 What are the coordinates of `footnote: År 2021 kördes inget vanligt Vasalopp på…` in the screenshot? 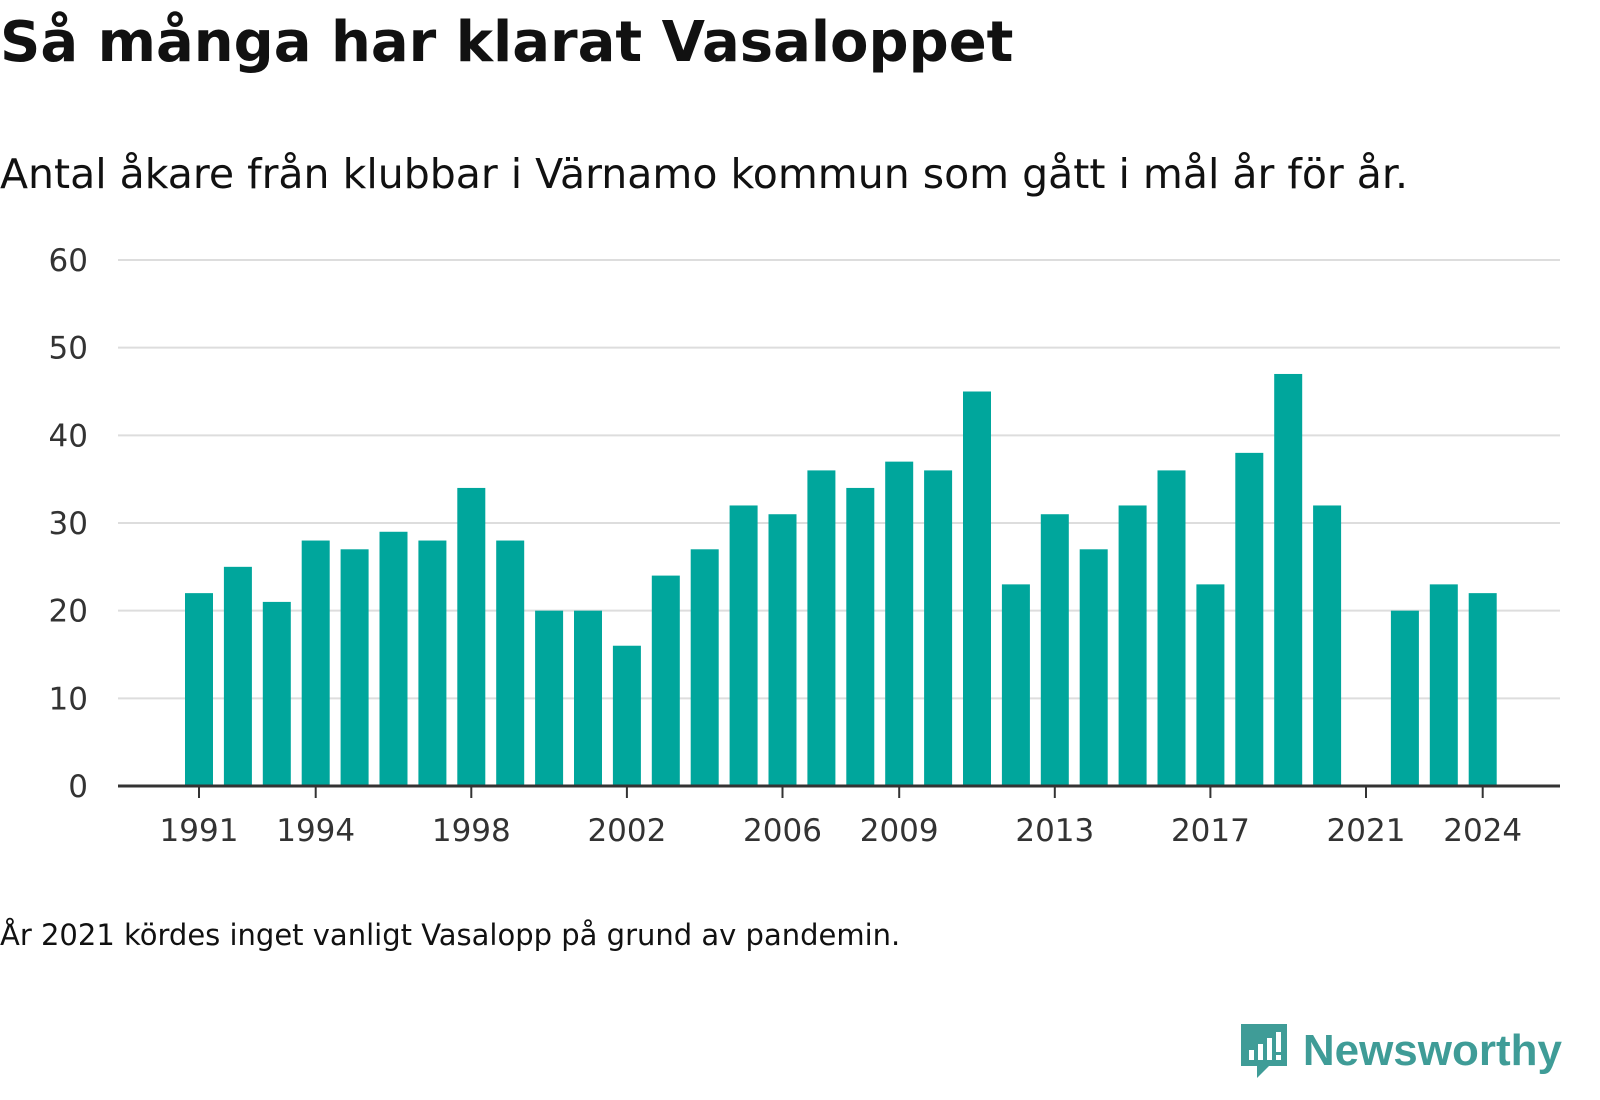 It's located at (450, 935).